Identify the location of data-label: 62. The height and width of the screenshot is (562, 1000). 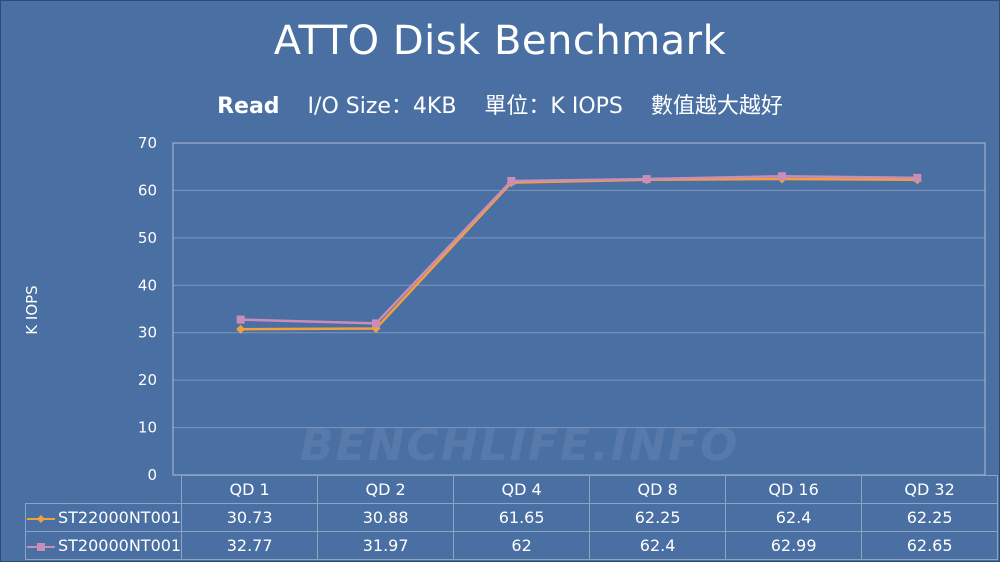
(522, 545).